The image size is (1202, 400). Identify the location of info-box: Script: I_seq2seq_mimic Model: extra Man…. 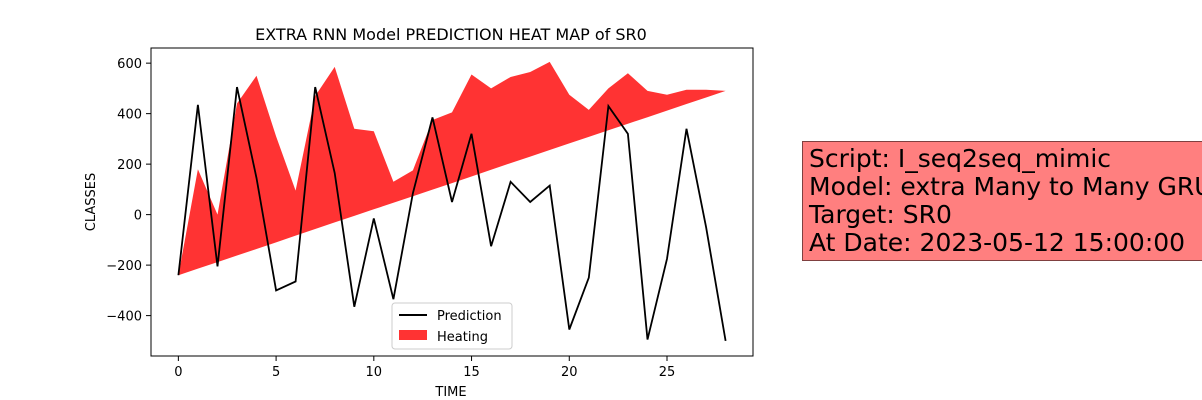
(1002, 201).